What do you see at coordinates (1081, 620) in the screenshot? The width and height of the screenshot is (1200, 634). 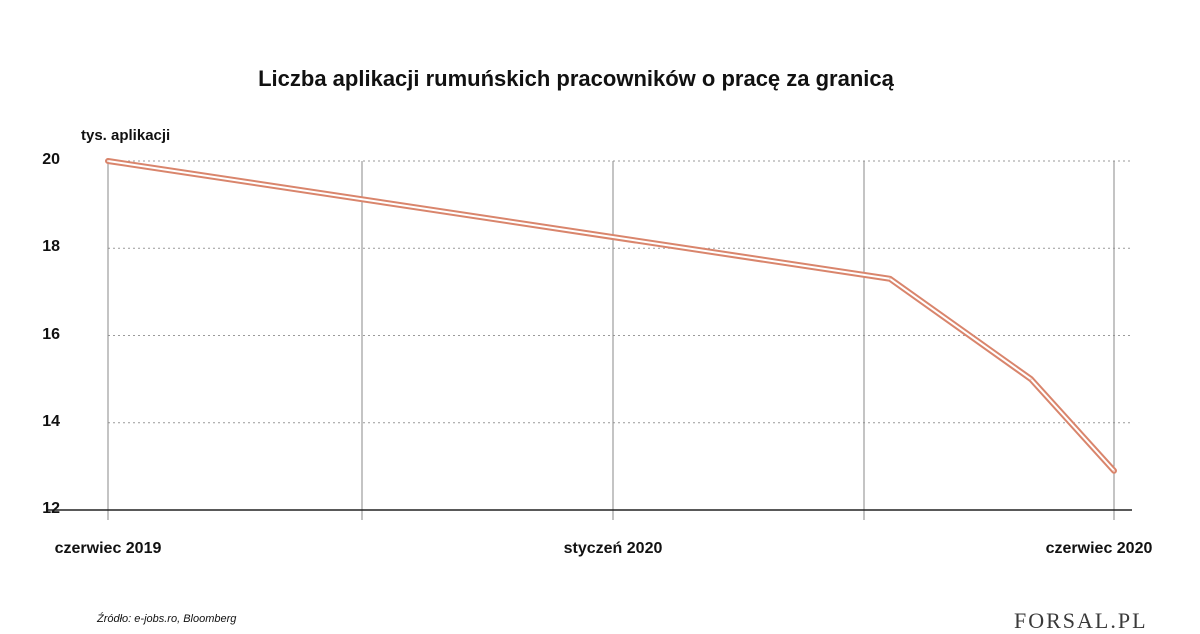 I see `forsal-logo: FORSAL.PL` at bounding box center [1081, 620].